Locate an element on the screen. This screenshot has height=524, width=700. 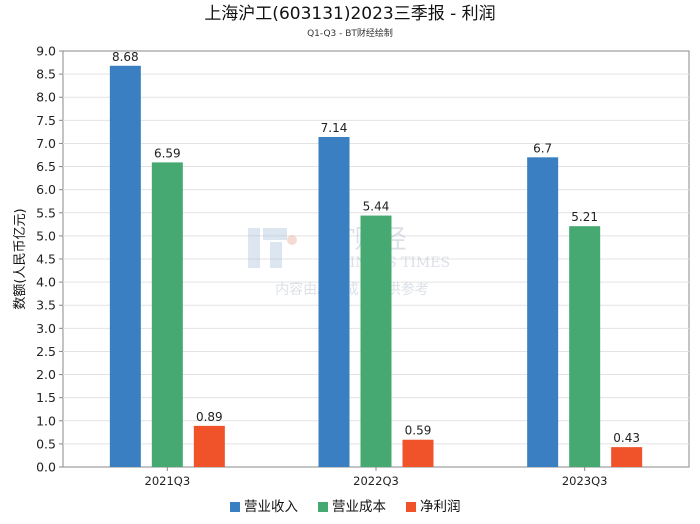
x-tick-label: 2023Q3 is located at coordinates (585, 481).